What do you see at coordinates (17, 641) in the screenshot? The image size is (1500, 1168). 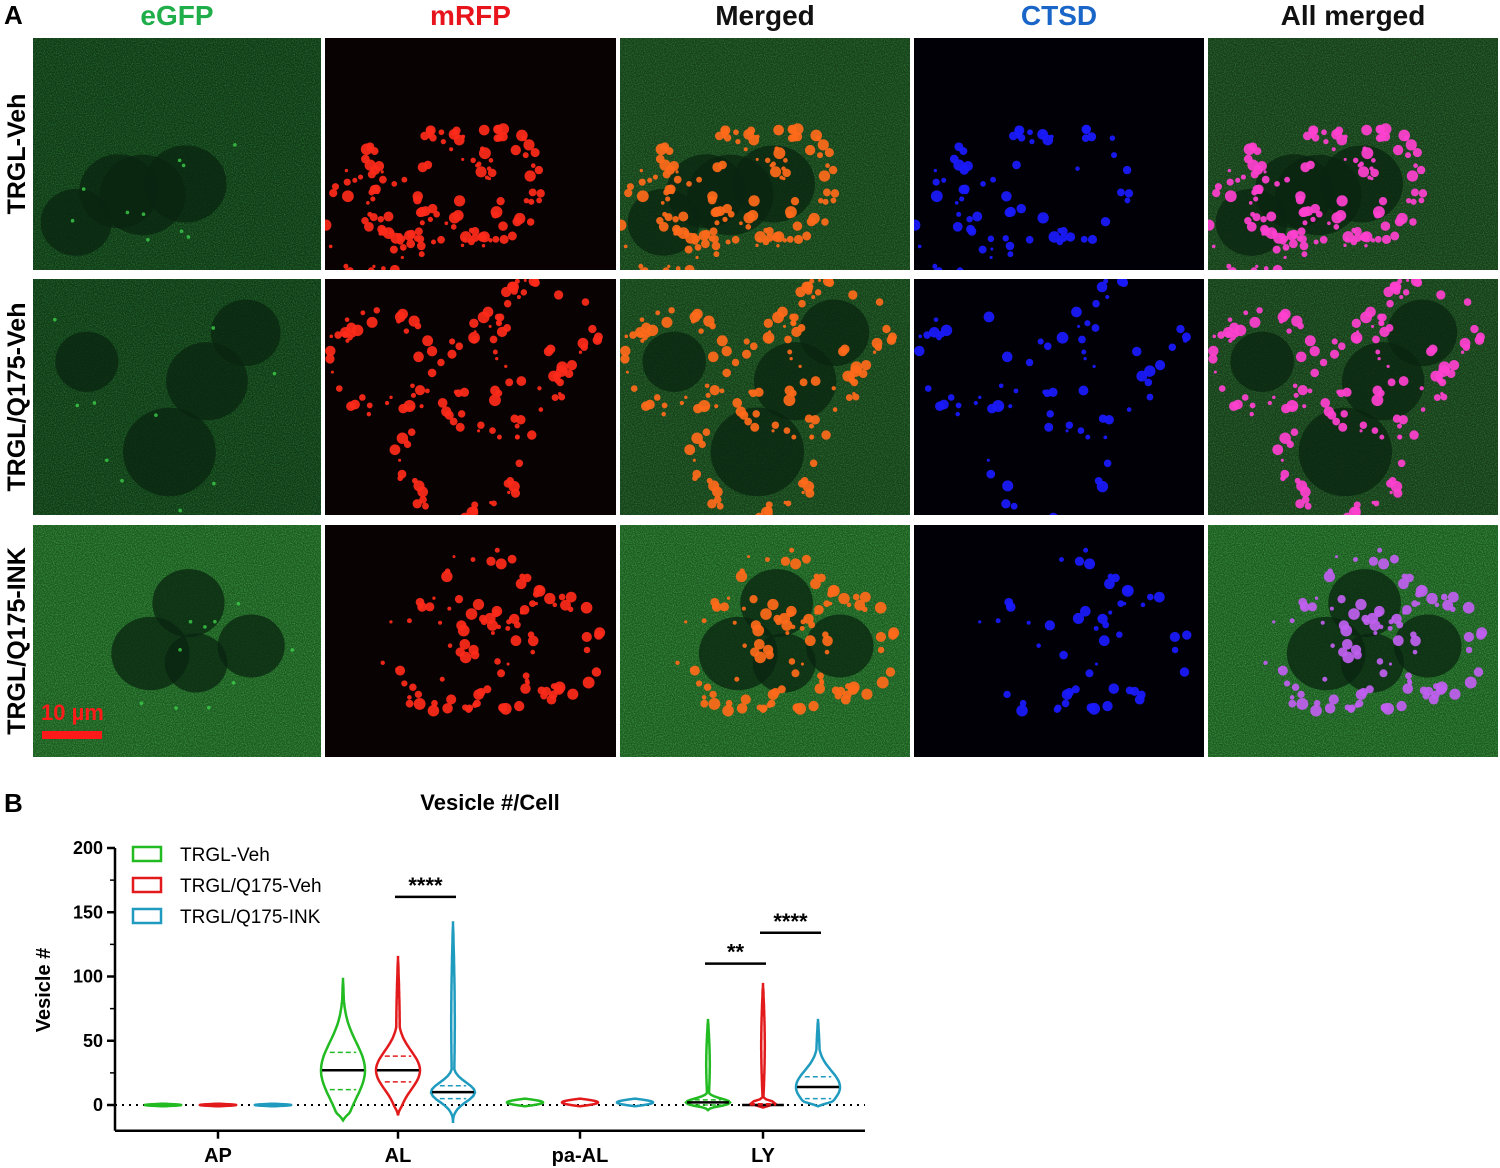 I see `row-label-3: TRGL/Q175-INK` at bounding box center [17, 641].